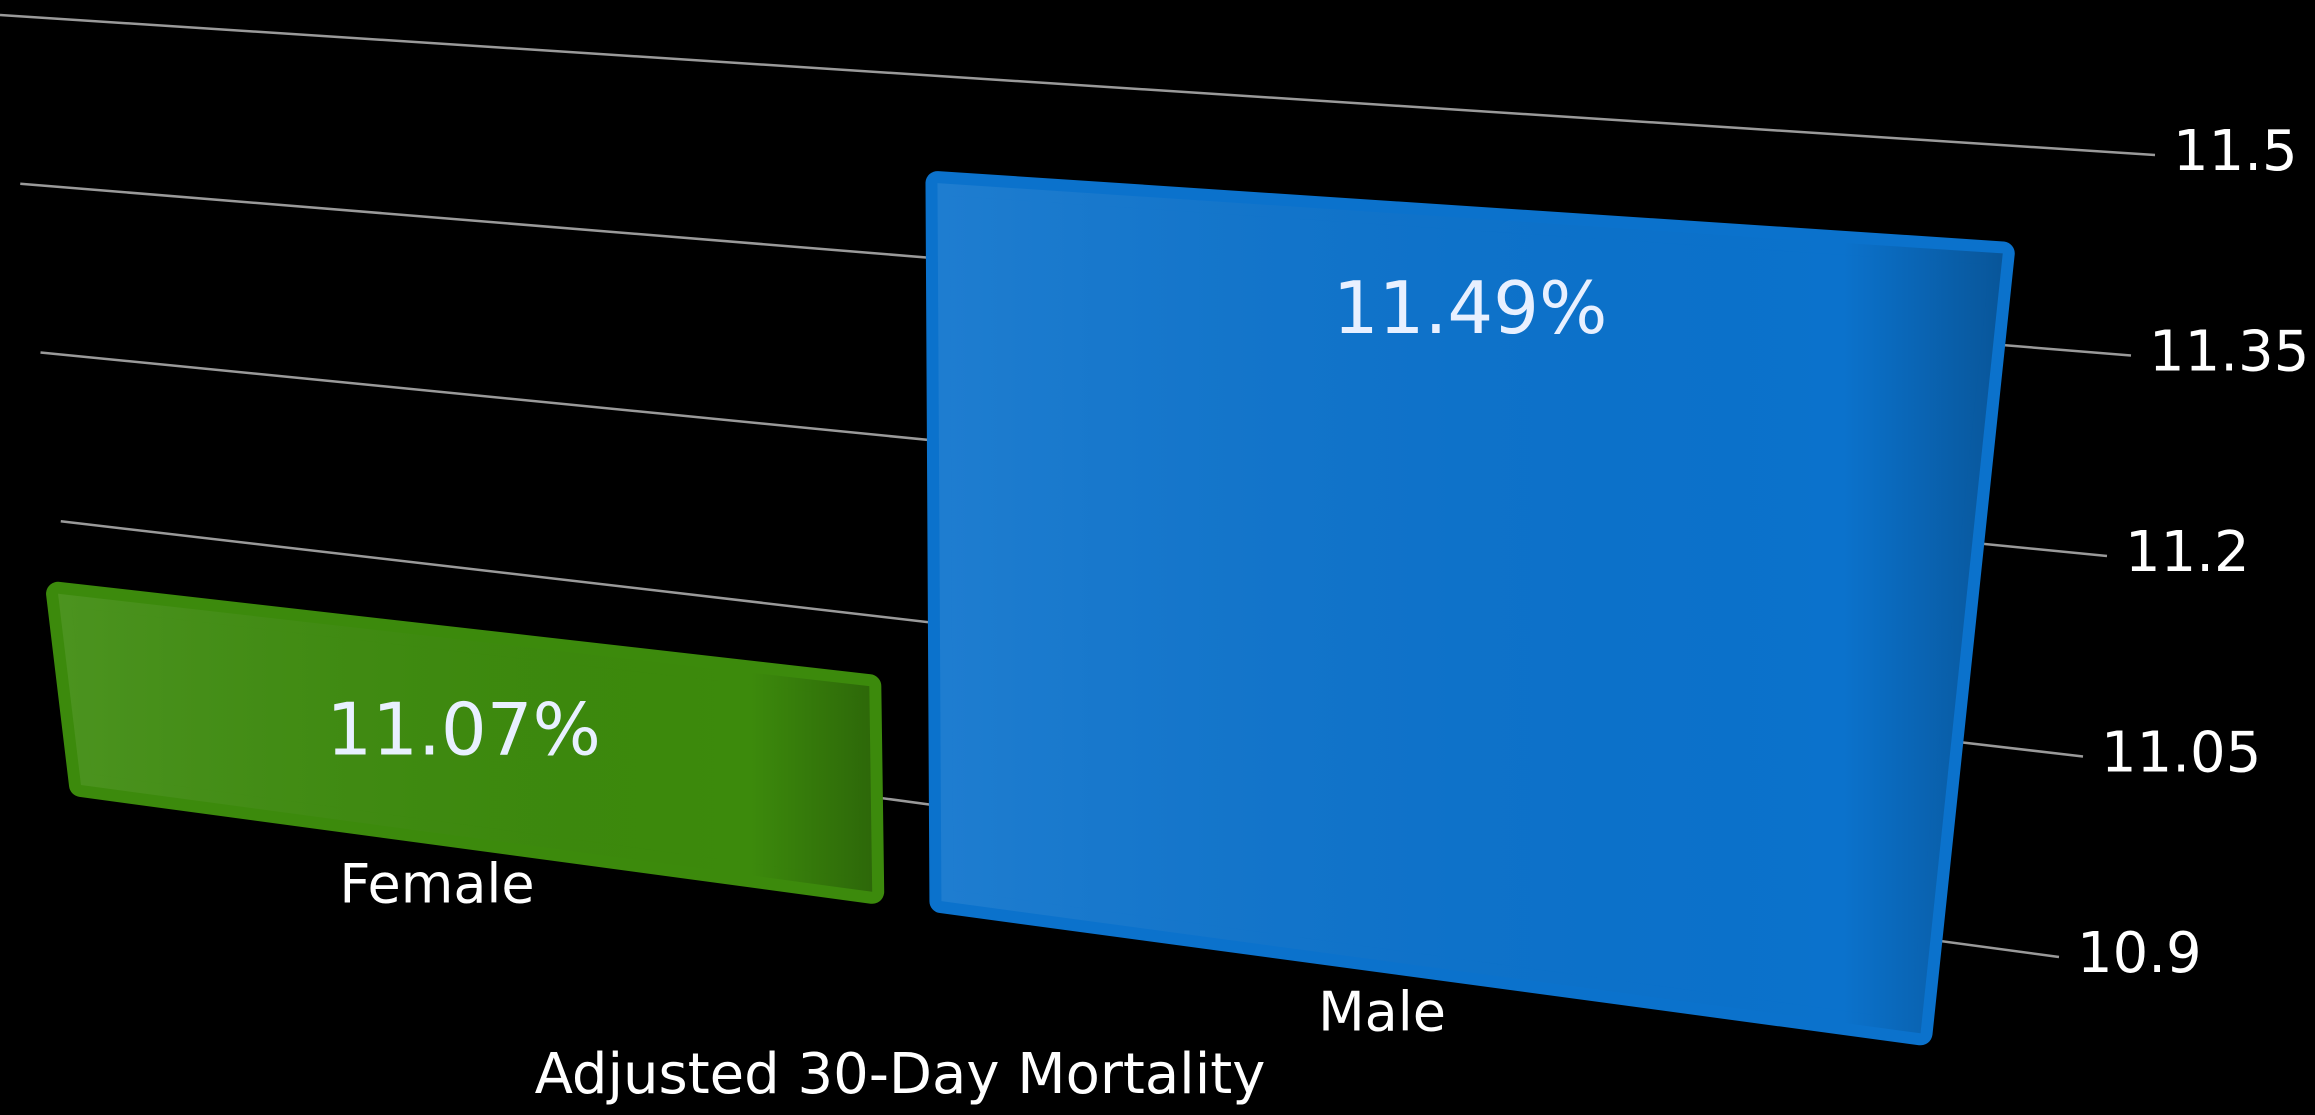  Describe the element at coordinates (2139, 953) in the screenshot. I see `y-tick-label: 10.9` at that location.